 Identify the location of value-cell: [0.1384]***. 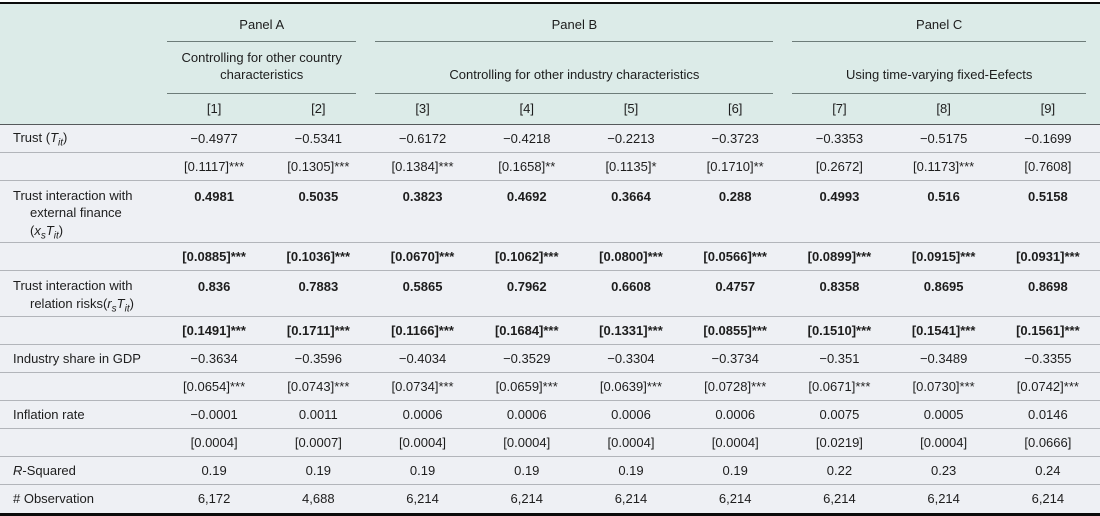
(422, 166).